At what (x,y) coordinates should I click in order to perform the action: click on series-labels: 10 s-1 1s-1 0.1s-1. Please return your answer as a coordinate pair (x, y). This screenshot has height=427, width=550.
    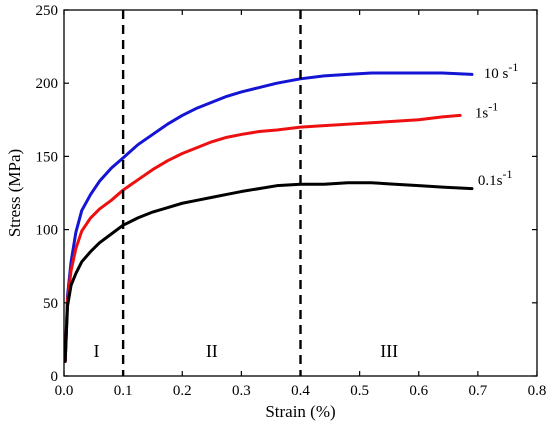
    Looking at the image, I should click on (496, 124).